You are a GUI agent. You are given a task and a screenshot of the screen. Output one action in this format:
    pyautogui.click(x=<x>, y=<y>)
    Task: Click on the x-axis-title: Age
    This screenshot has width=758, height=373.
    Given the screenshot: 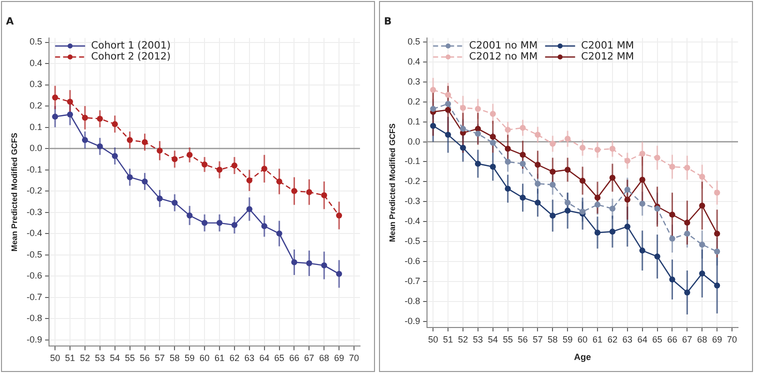 What is the action you would take?
    pyautogui.click(x=583, y=357)
    